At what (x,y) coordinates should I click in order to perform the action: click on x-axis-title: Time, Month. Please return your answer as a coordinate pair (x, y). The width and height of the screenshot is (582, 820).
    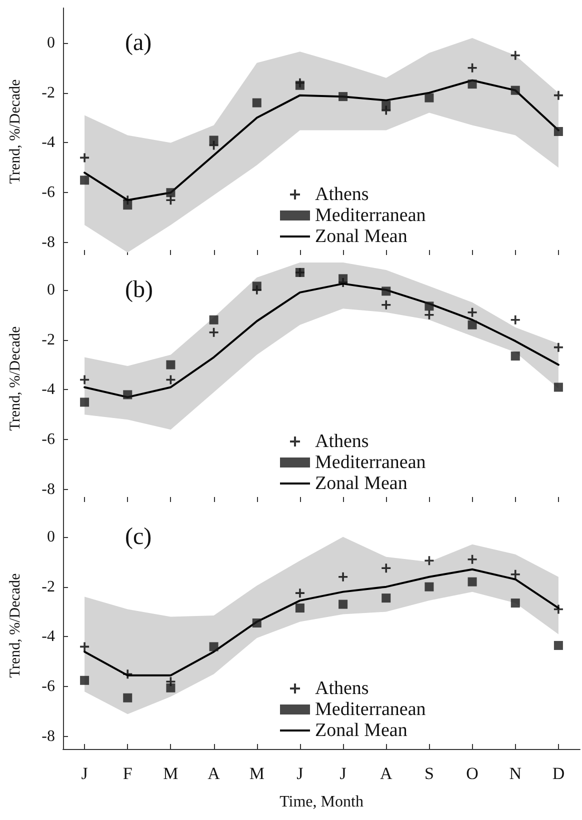
    Looking at the image, I should click on (322, 802).